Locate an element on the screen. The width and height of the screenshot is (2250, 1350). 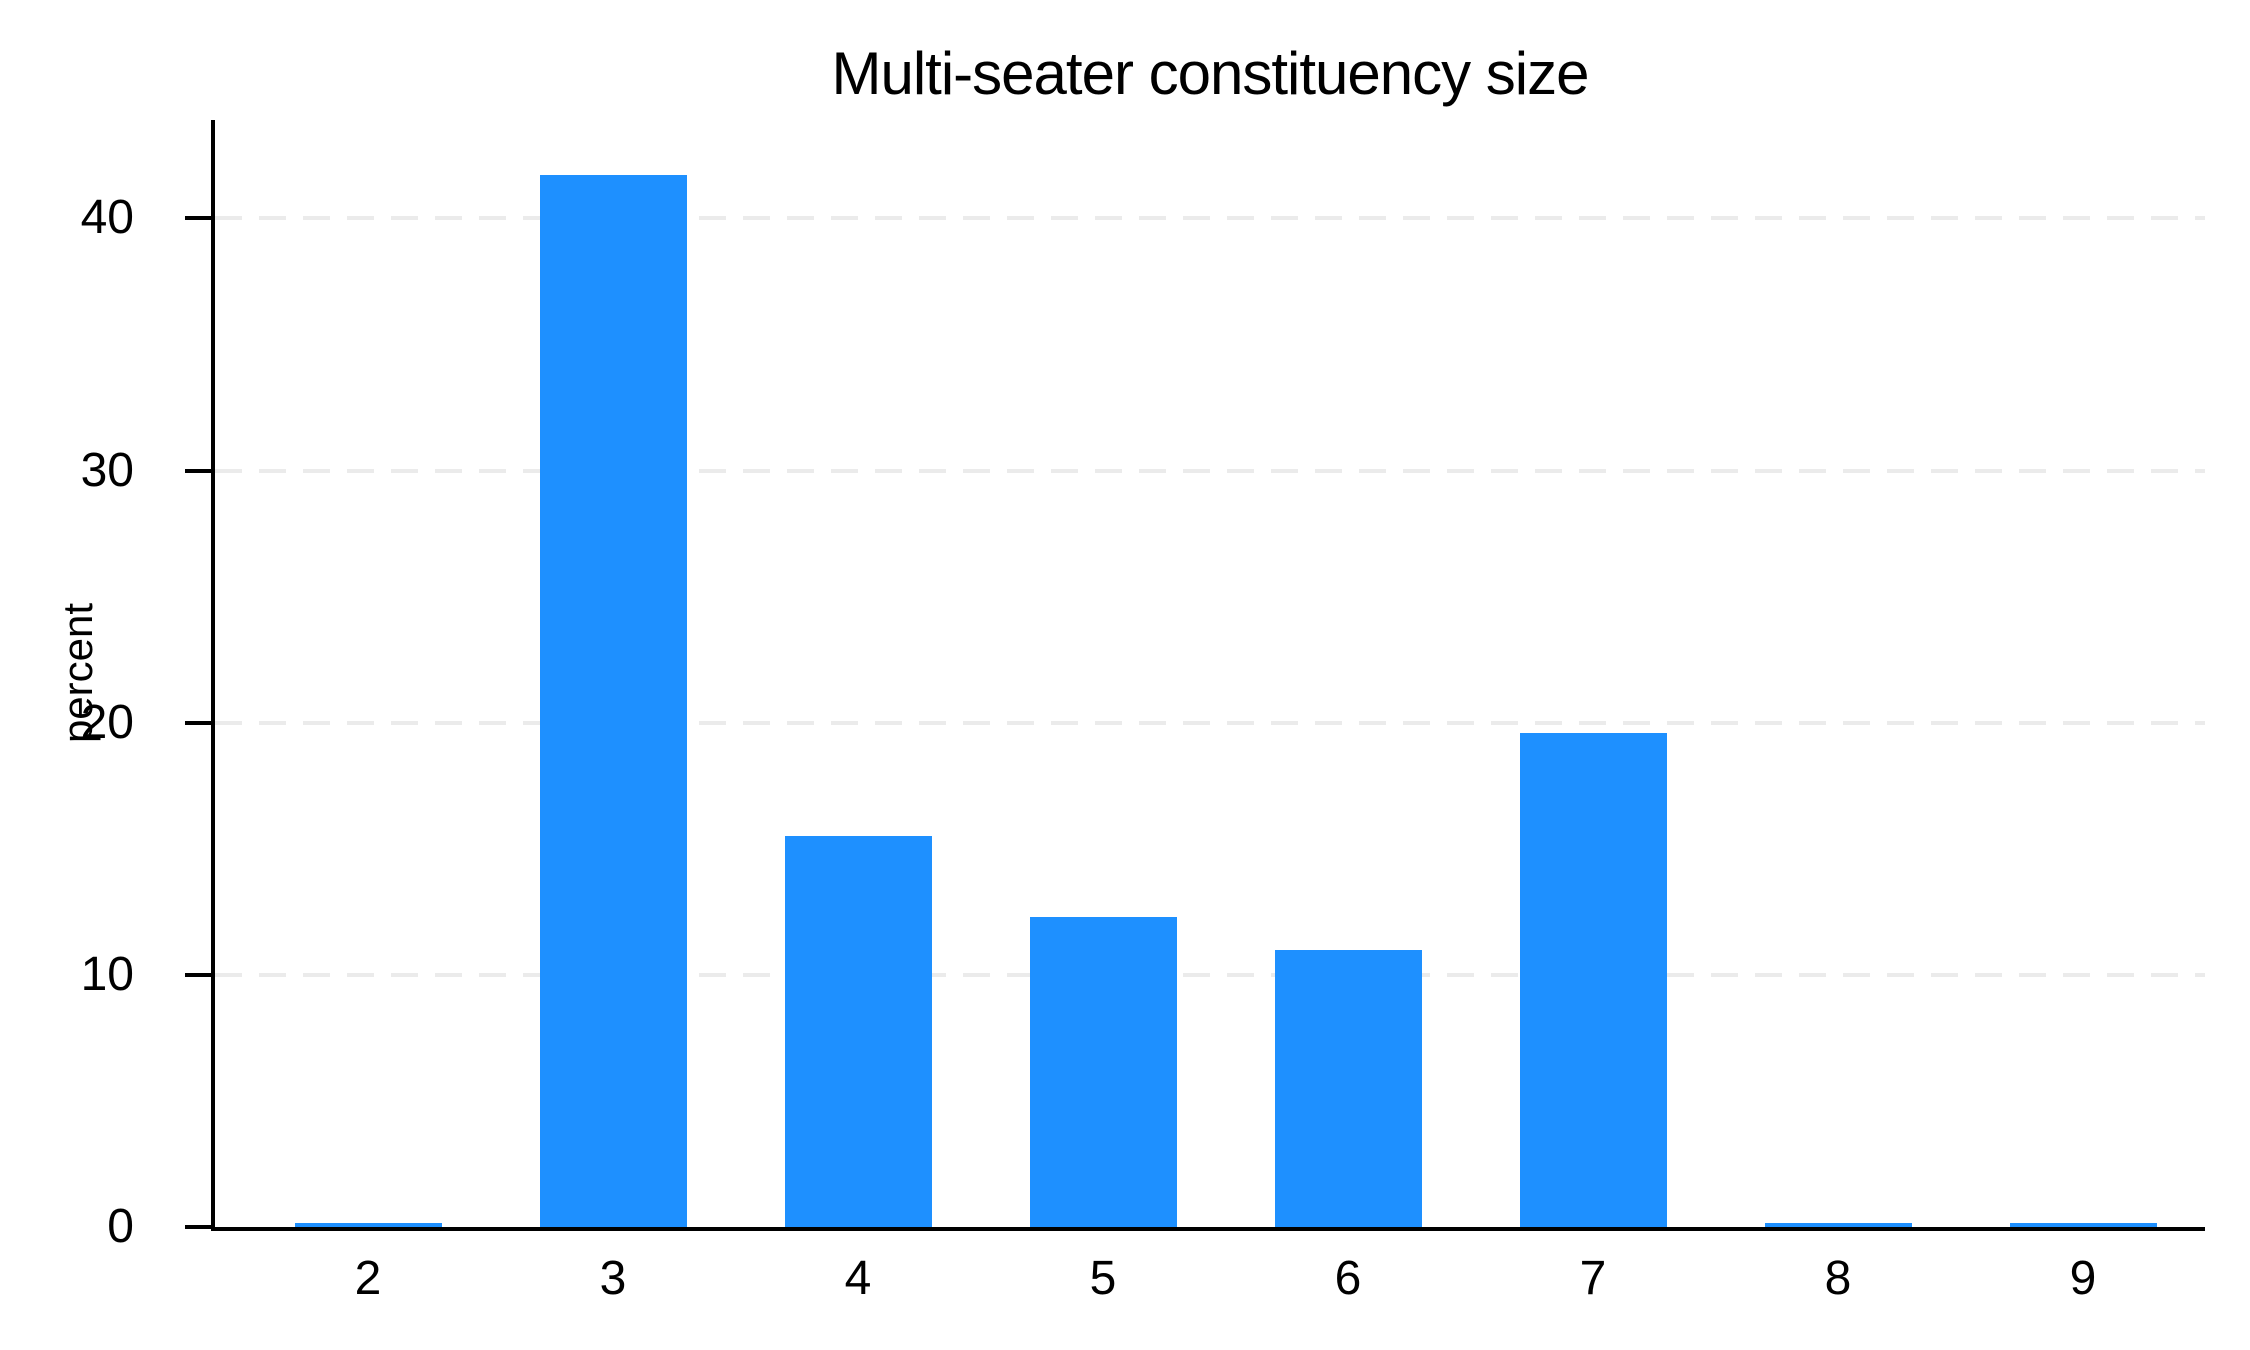
x-tick-label-9: 9 is located at coordinates (2083, 1278).